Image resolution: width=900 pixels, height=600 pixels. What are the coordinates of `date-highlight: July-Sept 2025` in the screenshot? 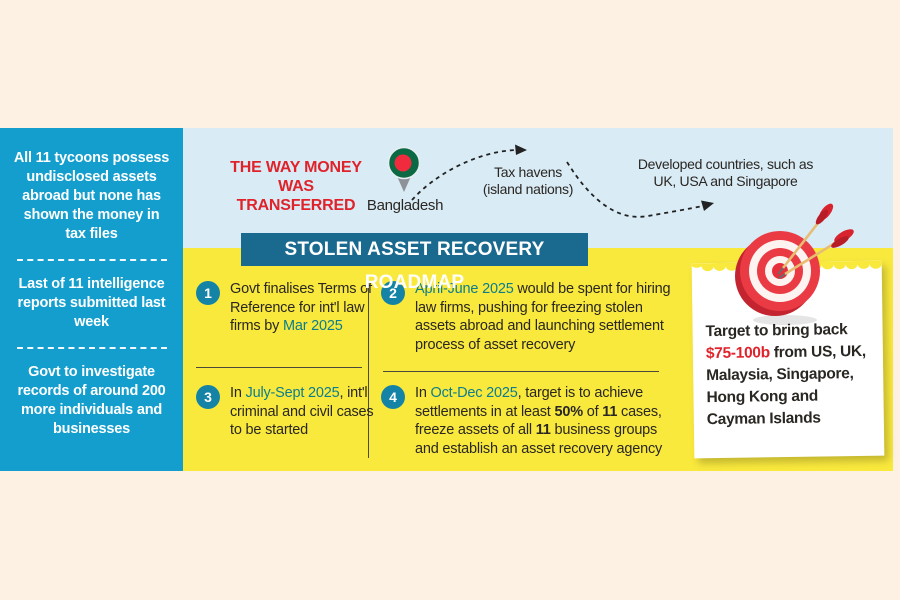 It's located at (292, 393).